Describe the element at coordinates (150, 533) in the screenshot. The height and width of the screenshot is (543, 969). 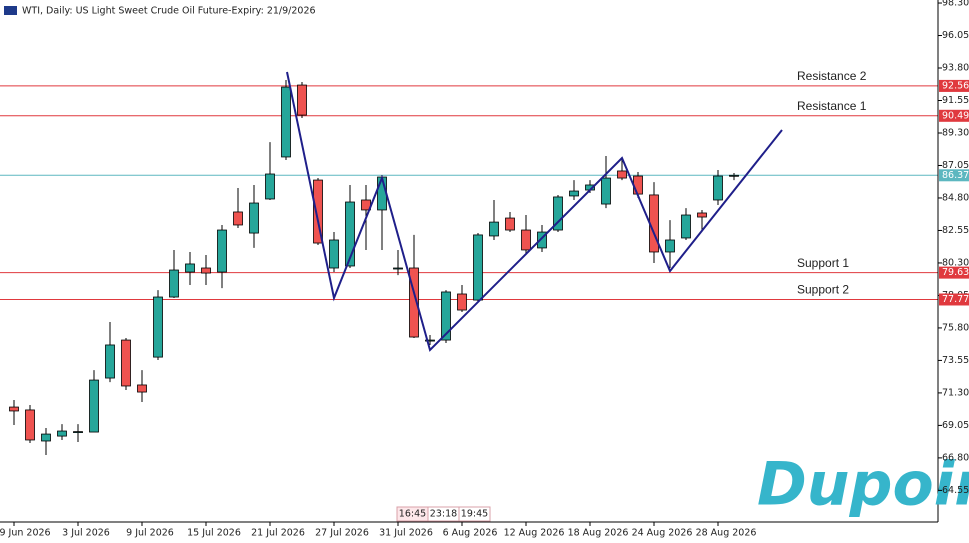
I see `x-tick-label: 9 Jul 2026` at that location.